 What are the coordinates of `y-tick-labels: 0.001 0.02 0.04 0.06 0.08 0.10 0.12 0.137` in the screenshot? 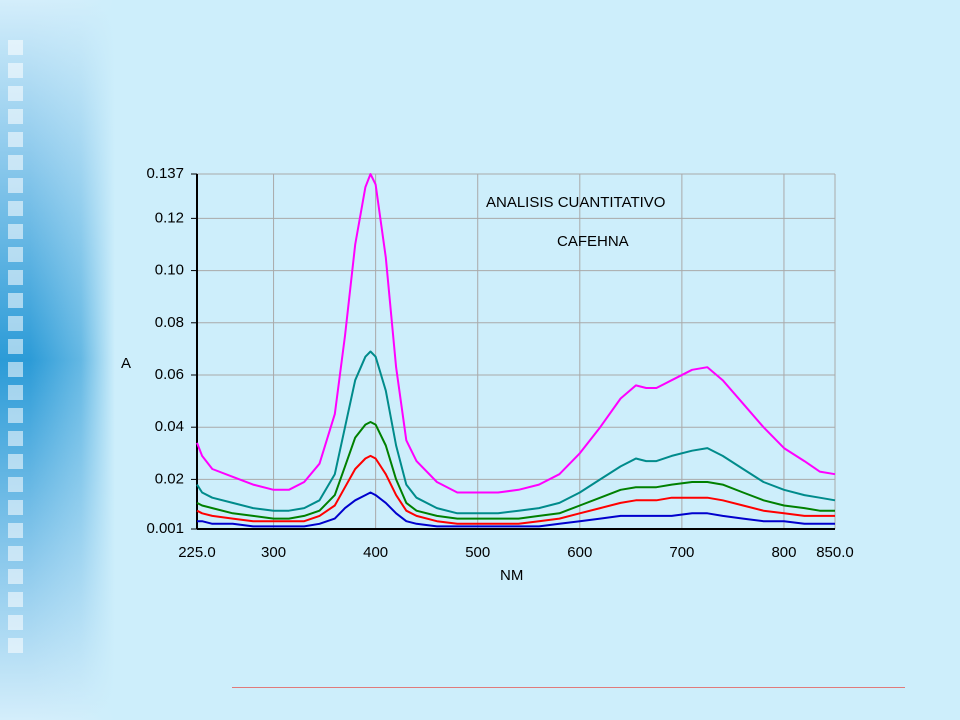 It's located at (171, 351).